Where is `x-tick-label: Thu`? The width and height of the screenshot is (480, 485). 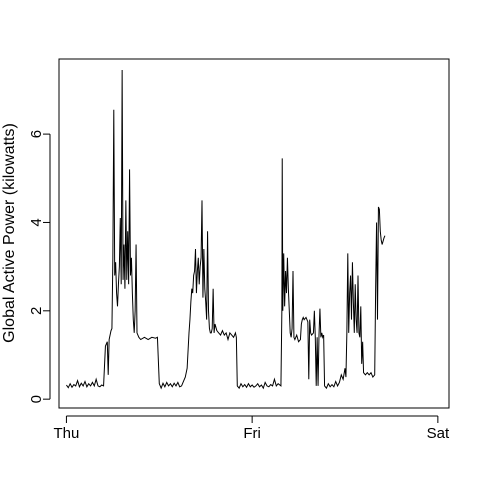
x-tick-label: Thu is located at coordinates (66, 433).